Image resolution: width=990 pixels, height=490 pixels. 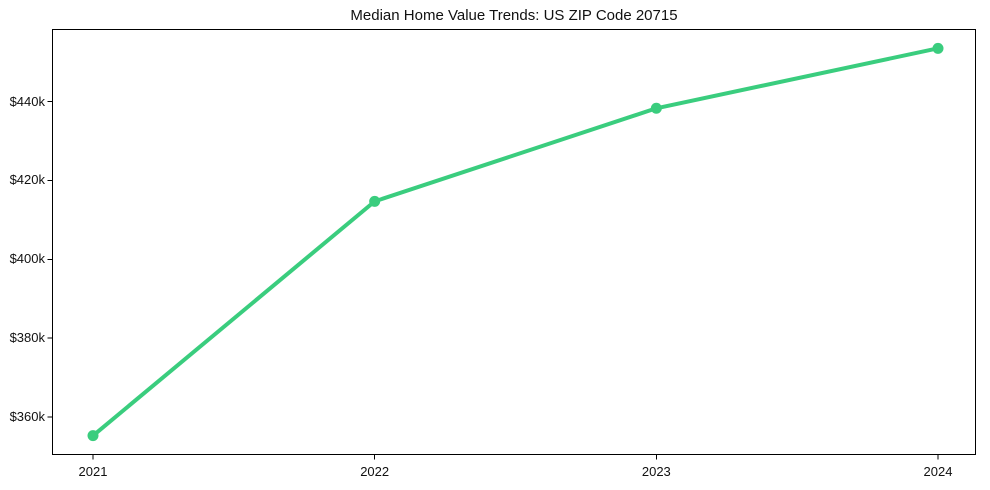 I want to click on x-tick-label: 2021, so click(x=93, y=471).